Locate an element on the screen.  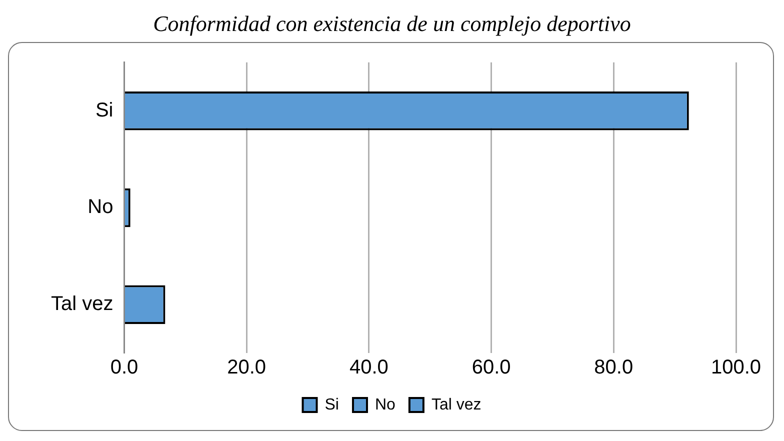
x-tick-label: 40.0 is located at coordinates (368, 367).